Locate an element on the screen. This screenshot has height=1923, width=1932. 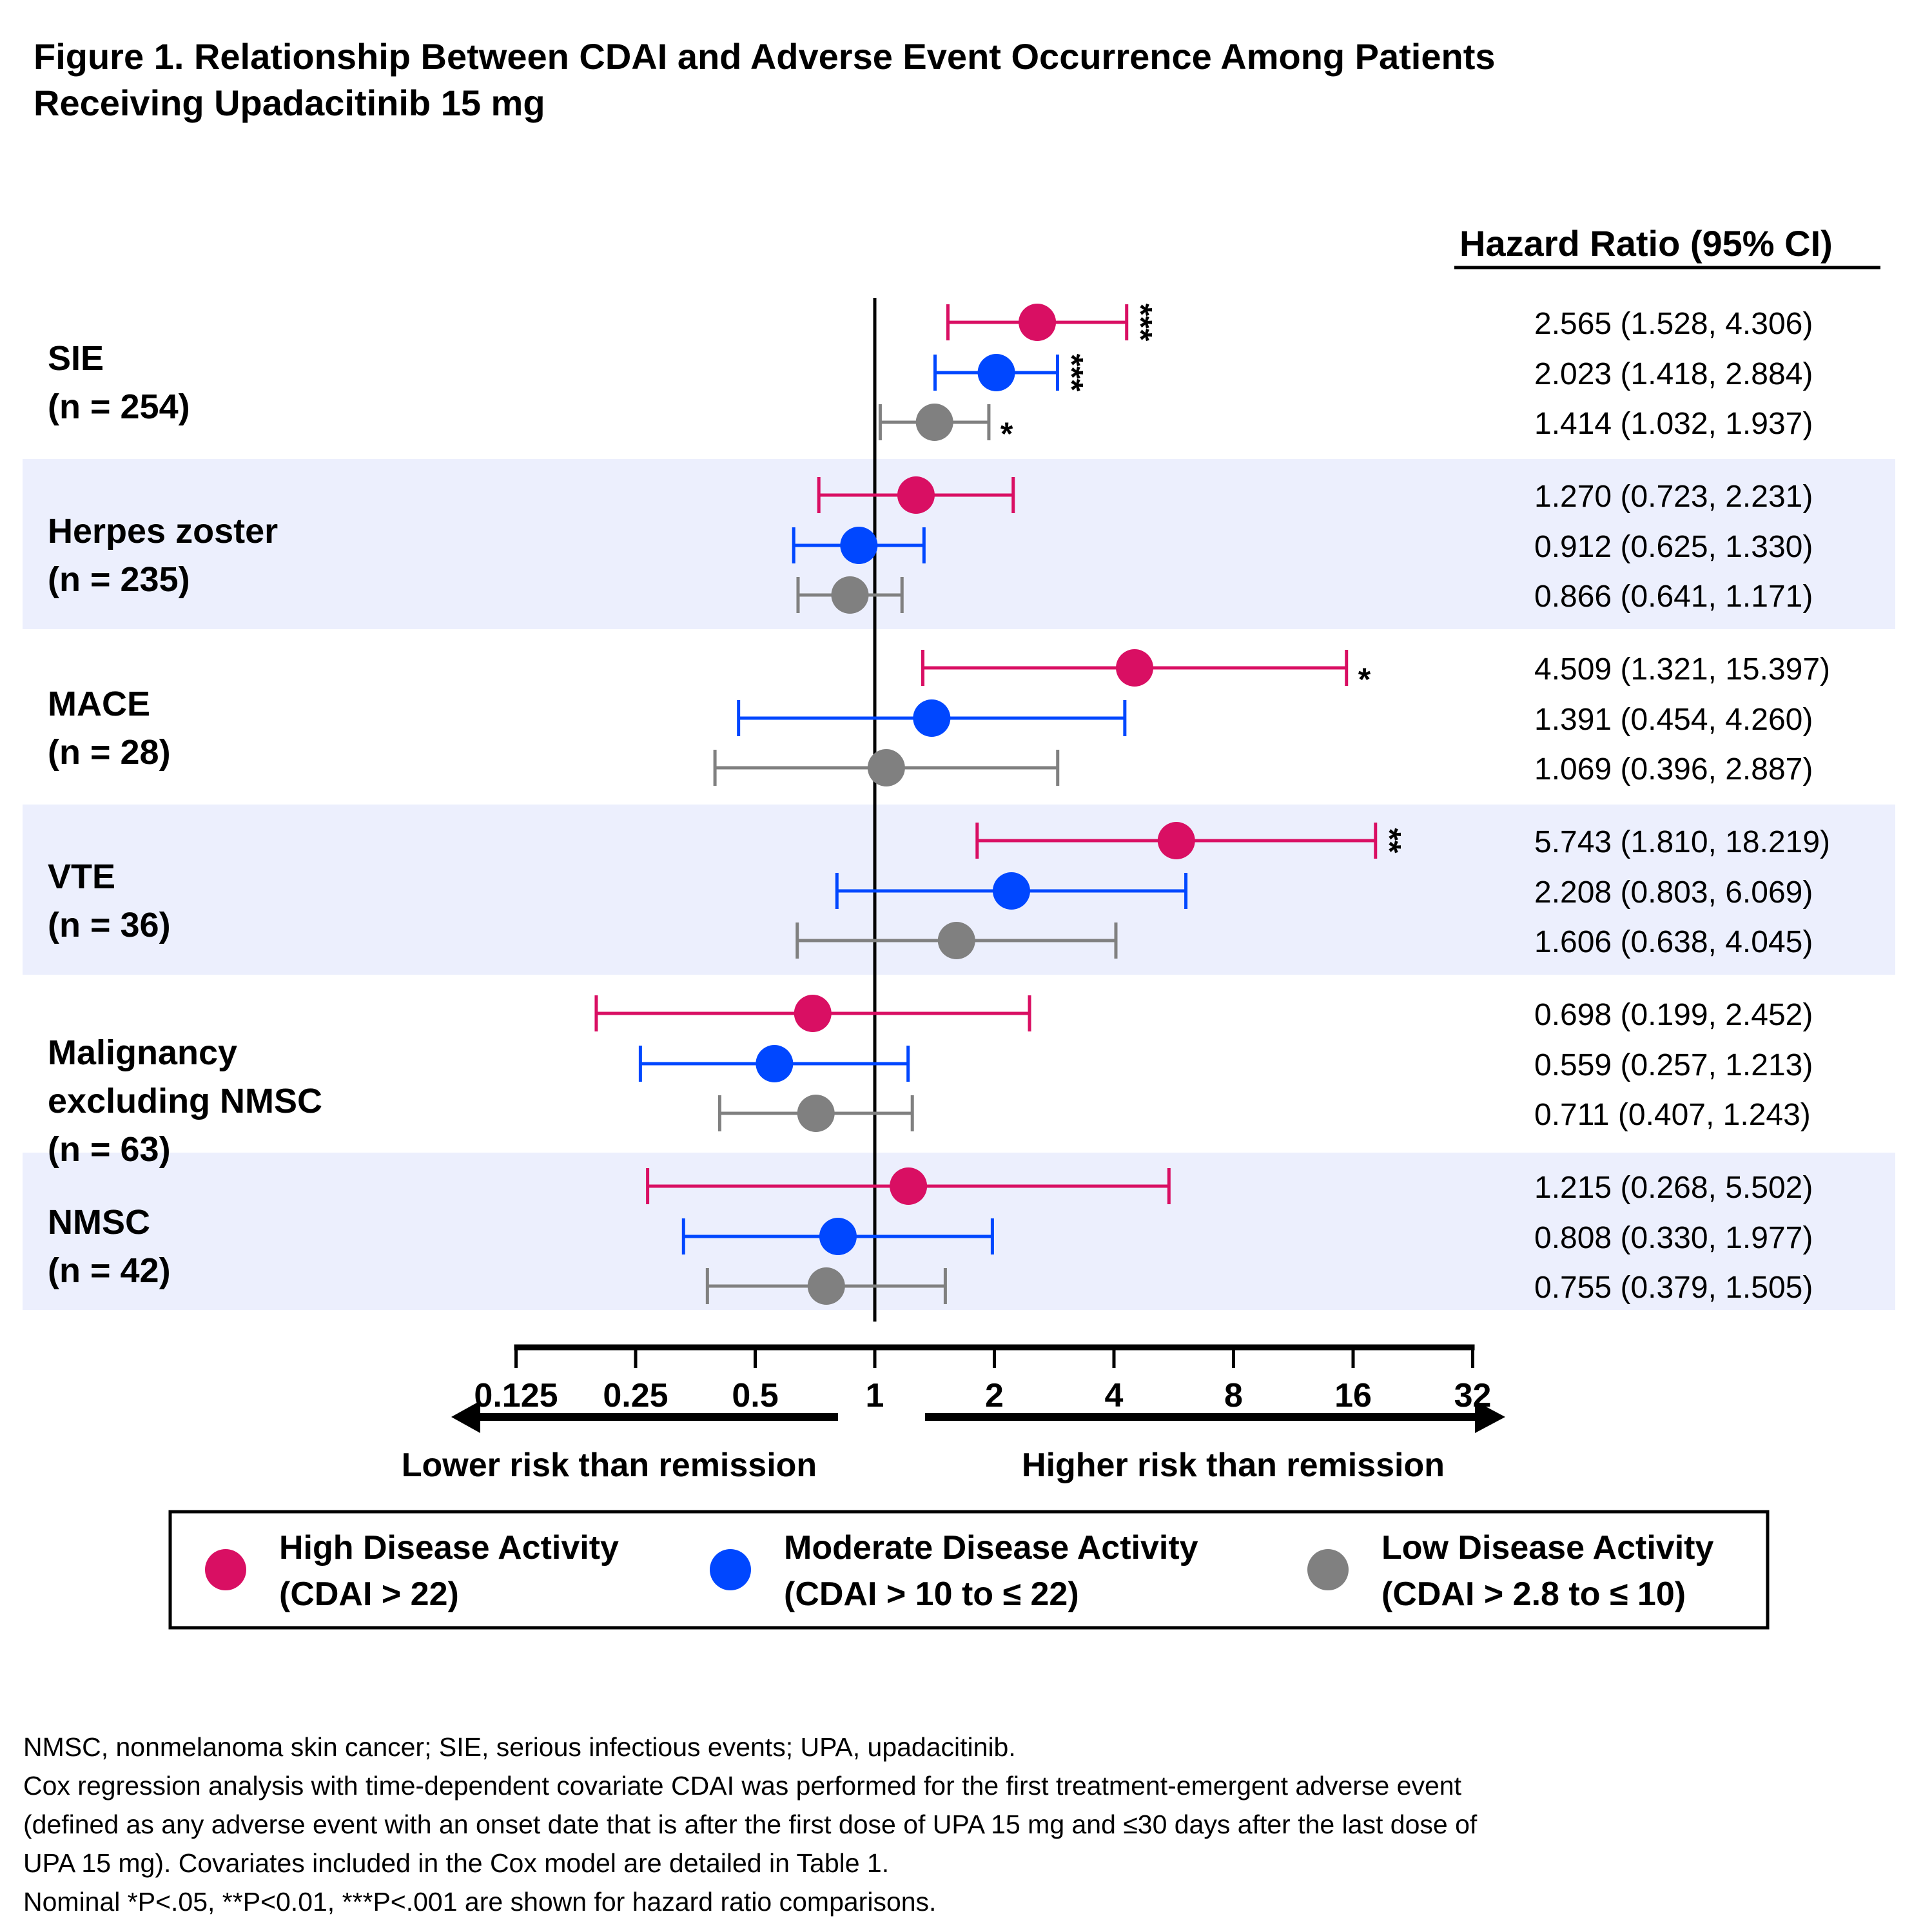
hazard-ratio-value: 1.215 (0.268, 5.502) is located at coordinates (1673, 1188).